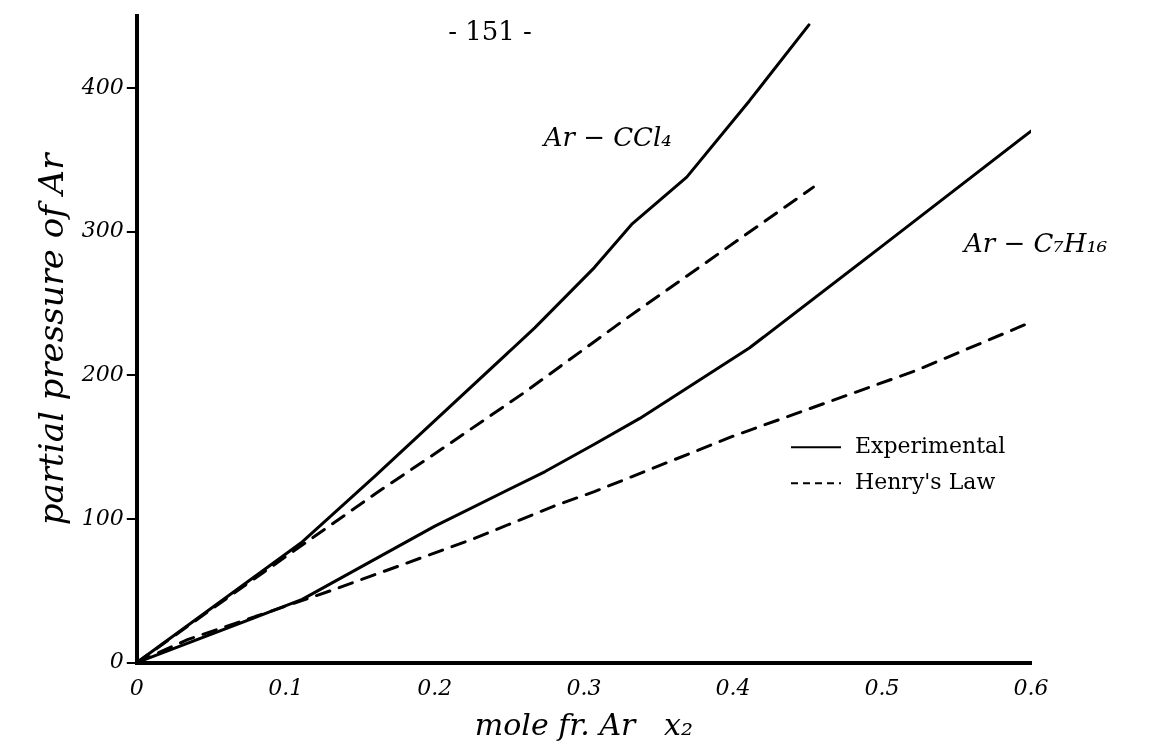  Describe the element at coordinates (102, 86) in the screenshot. I see `y-tick-label: 400` at that location.